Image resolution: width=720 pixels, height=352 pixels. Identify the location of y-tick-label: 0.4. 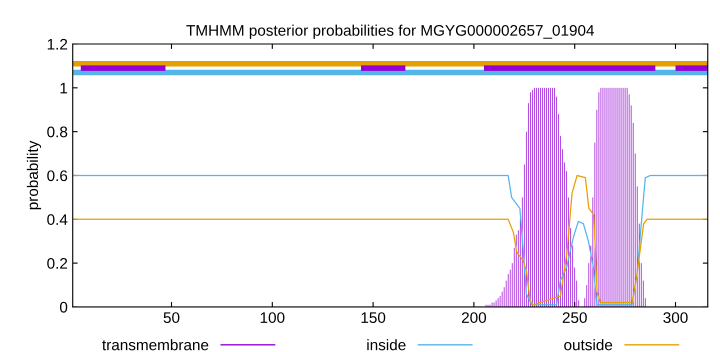
(57, 219).